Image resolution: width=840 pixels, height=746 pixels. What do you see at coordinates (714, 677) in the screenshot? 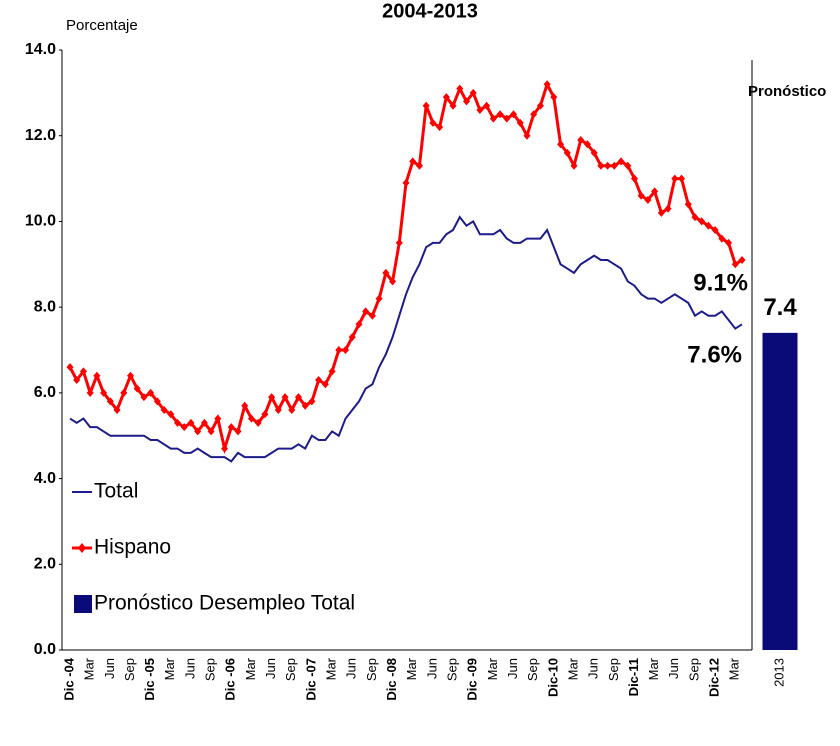
I see `x-tick-label: Dic-12` at bounding box center [714, 677].